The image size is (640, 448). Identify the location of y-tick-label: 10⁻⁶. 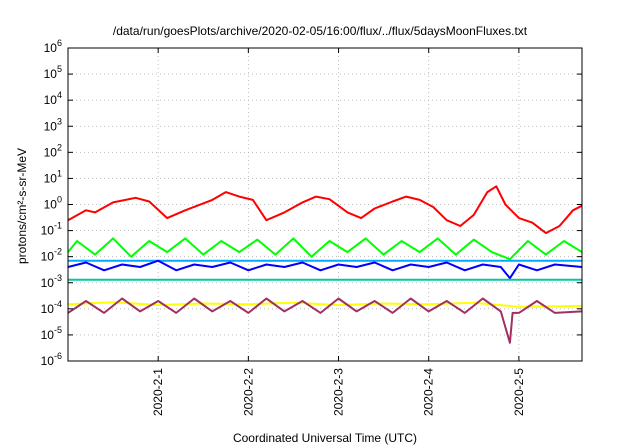
(51, 359).